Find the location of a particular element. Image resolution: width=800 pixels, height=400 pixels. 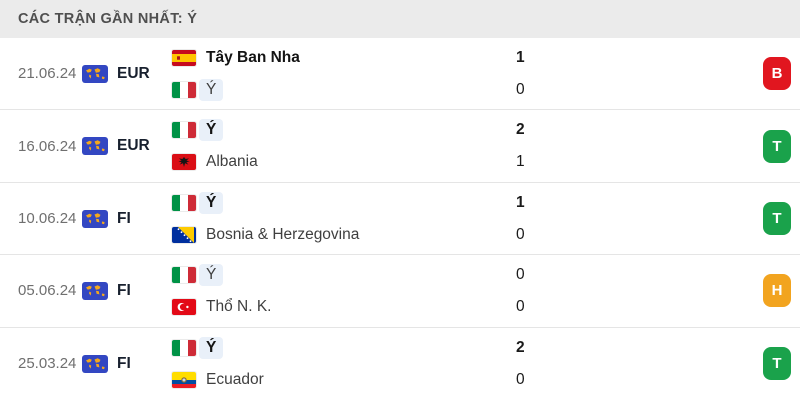

match-date: 10.06.24 is located at coordinates (47, 219).